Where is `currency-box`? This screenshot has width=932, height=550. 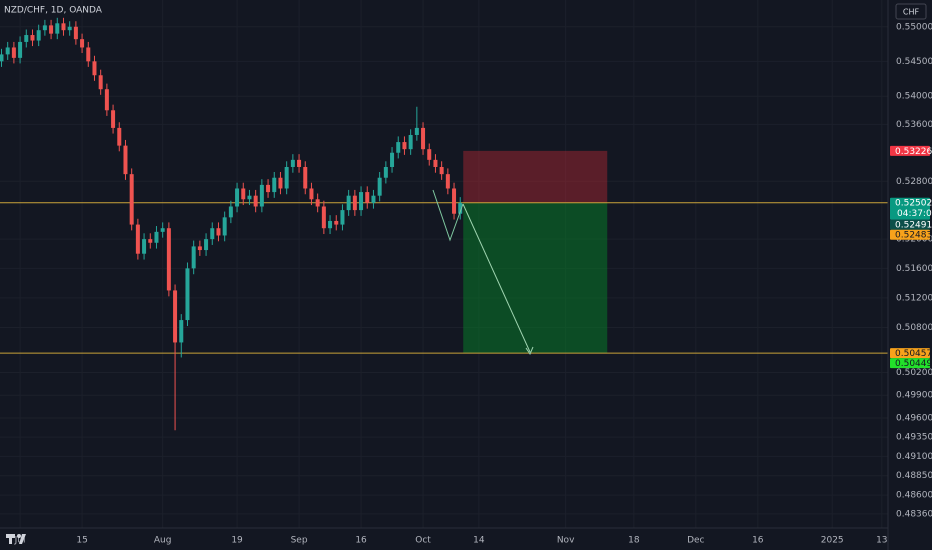 currency-box is located at coordinates (911, 11).